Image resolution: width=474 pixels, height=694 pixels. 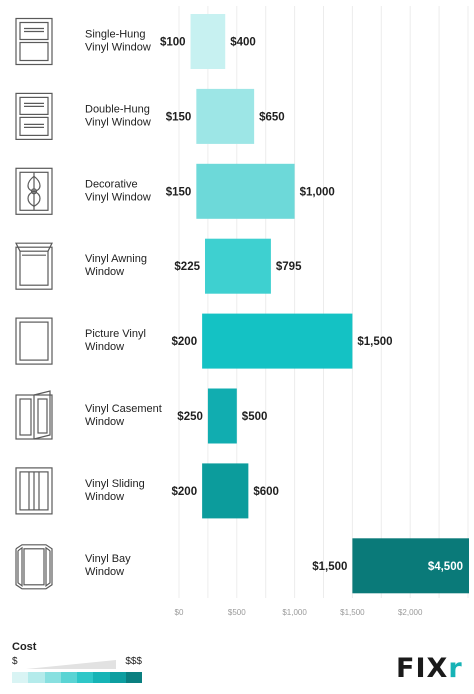 I want to click on legend-scale: $ $$$, so click(x=77, y=663).